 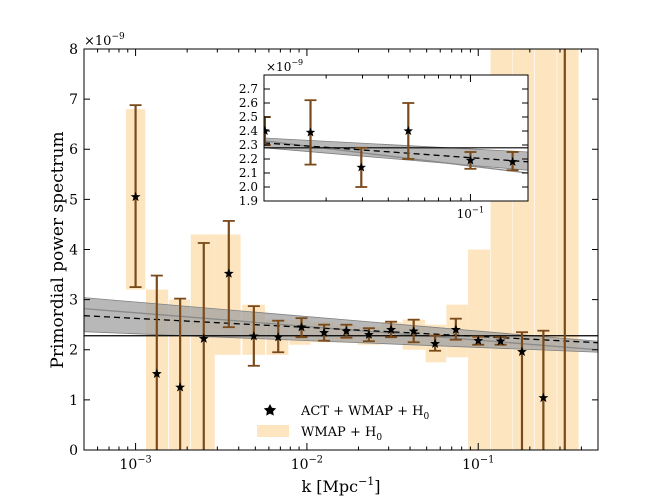 I want to click on main-ytick-label: 1, so click(x=73, y=401).